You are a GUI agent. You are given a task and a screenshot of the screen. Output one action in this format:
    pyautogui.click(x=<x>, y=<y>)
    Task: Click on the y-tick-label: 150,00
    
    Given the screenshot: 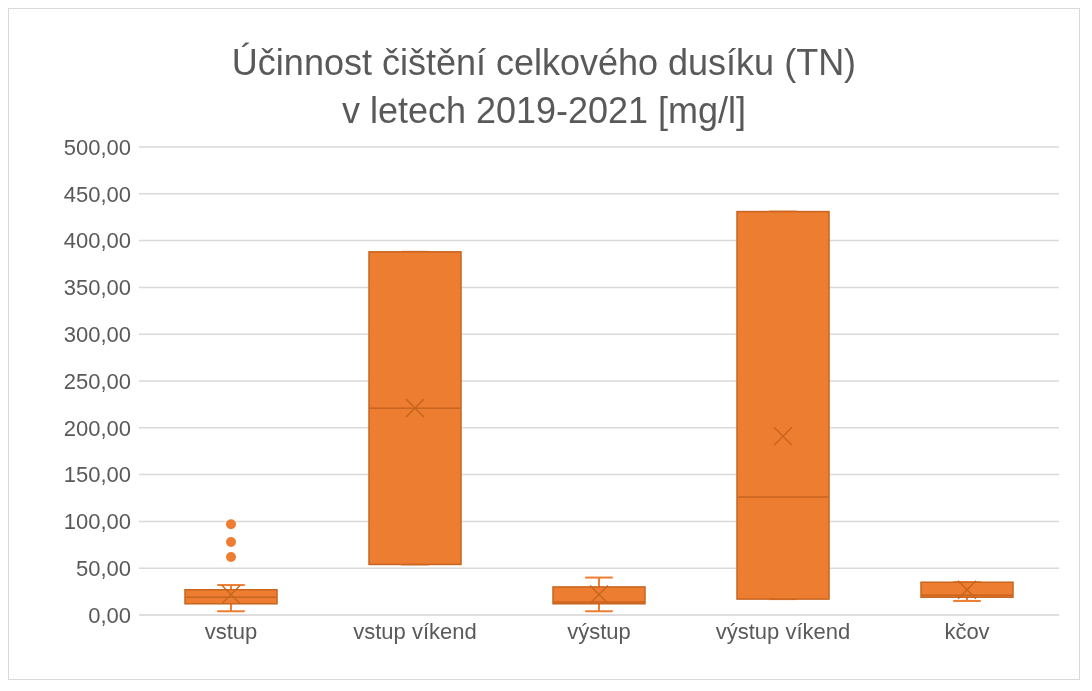 What is the action you would take?
    pyautogui.click(x=97, y=475)
    